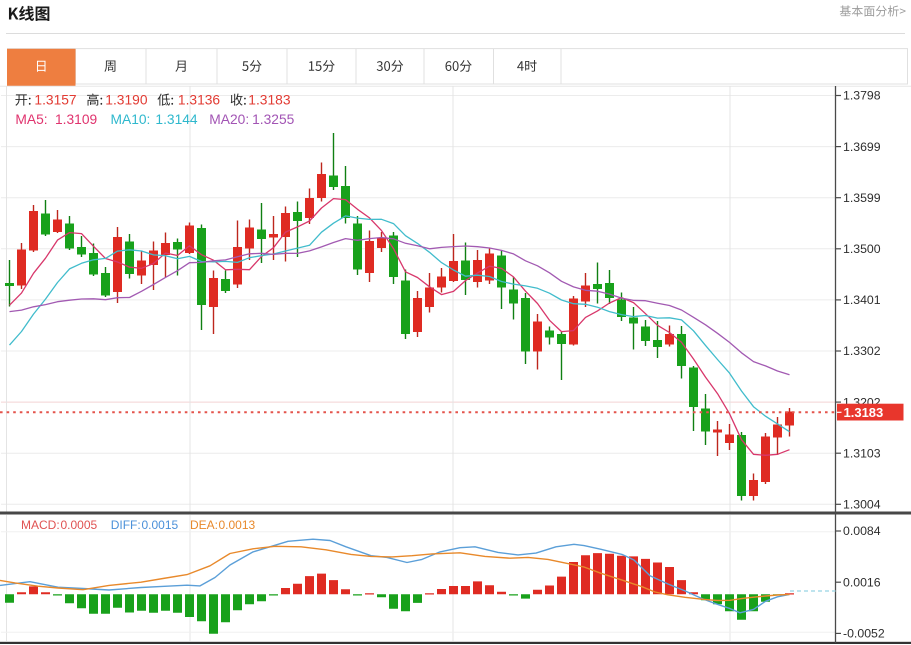 This screenshot has height=645, width=911. Describe the element at coordinates (273, 119) in the screenshot. I see `svg-text: 1.3255` at that location.